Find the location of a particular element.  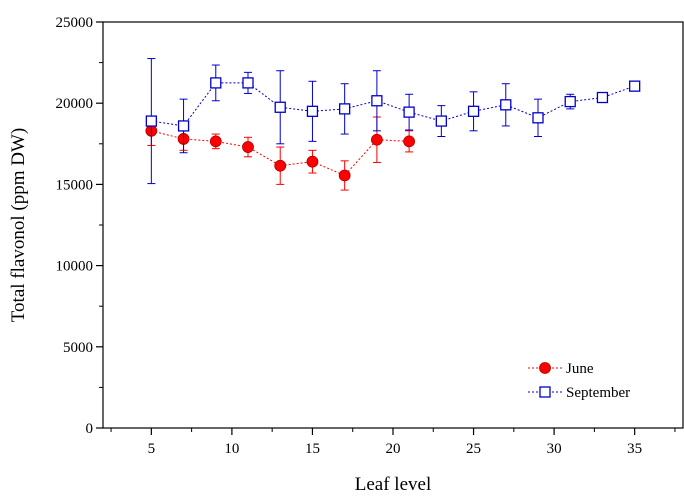

y-tick-label: 25000 is located at coordinates (75, 23).